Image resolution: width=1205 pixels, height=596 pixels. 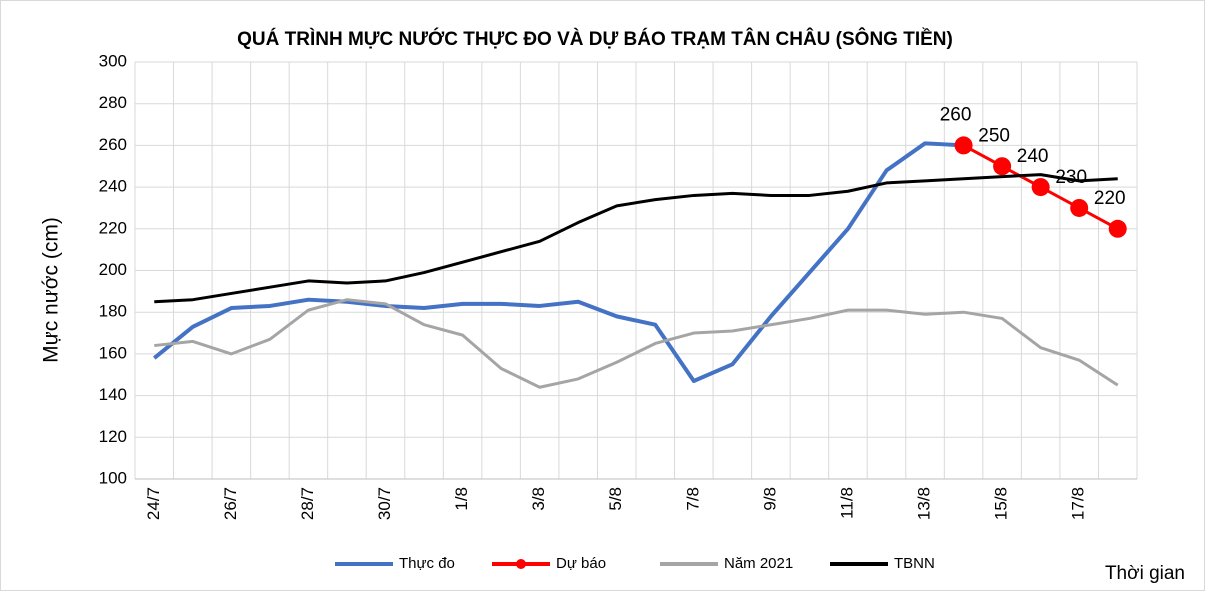 I want to click on x-tick-label: 13/8, so click(x=924, y=503).